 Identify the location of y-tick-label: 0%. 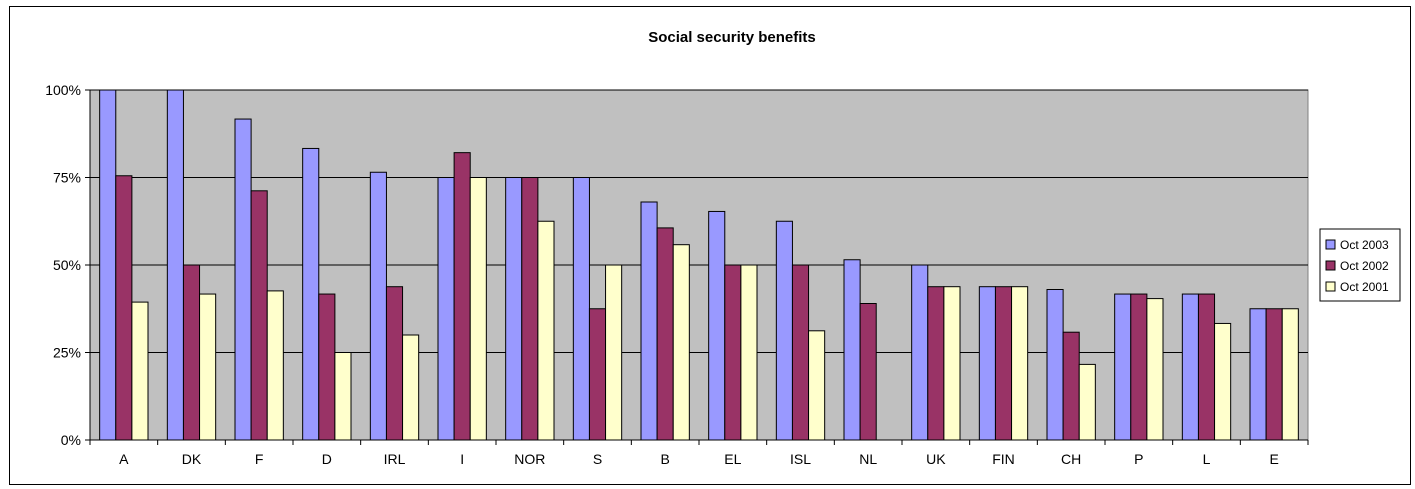
(71, 440).